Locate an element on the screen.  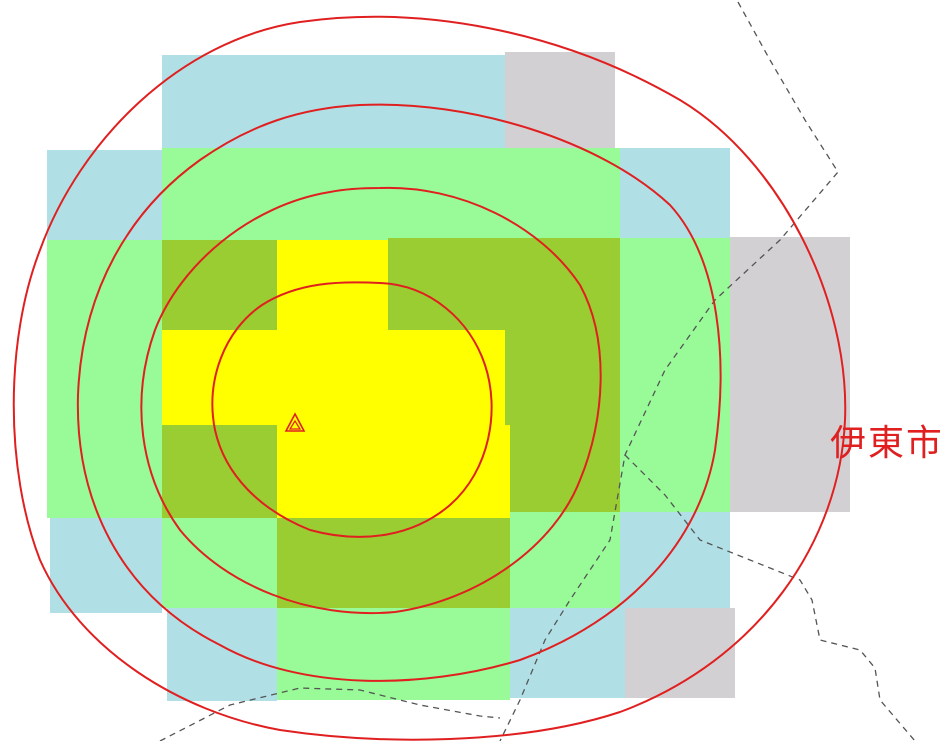
city-label: 伊東市 is located at coordinates (885, 443).